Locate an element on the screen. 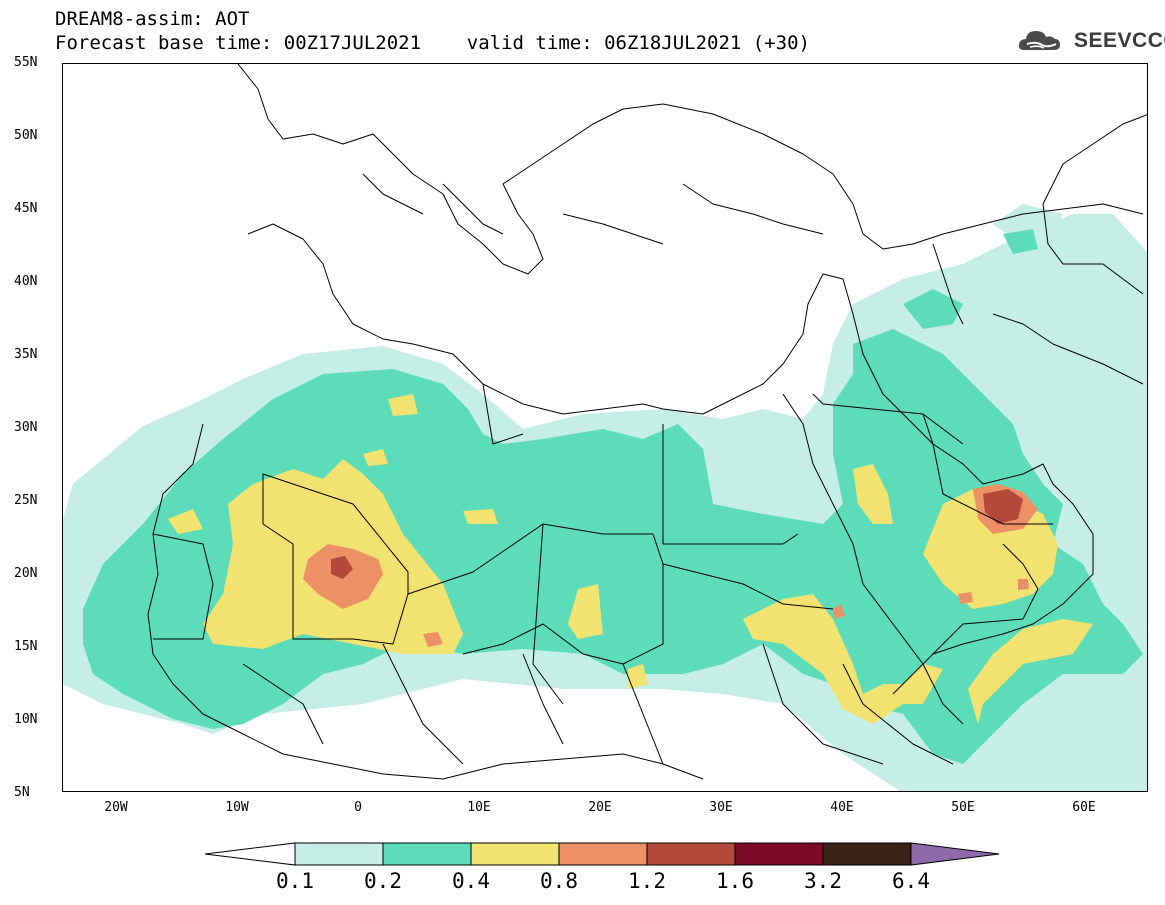 The image size is (1165, 905). lon-label: 20E is located at coordinates (600, 807).